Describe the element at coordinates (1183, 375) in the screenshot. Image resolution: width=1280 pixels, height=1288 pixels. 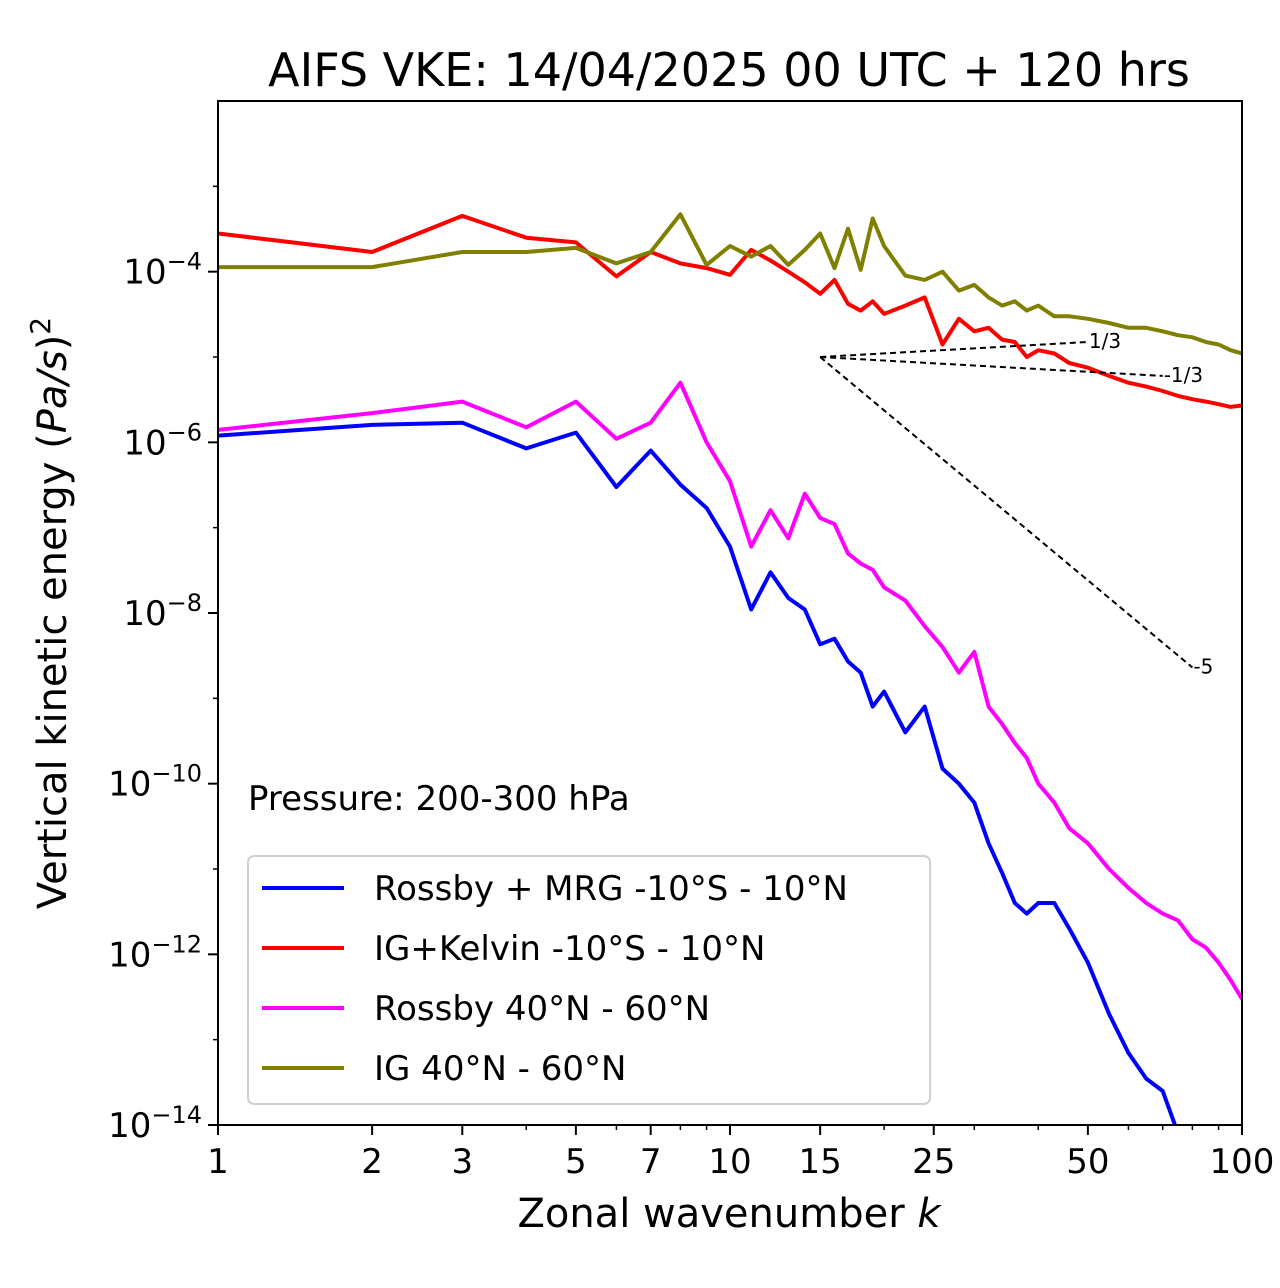
I see `reference-label-1: -1/3` at that location.